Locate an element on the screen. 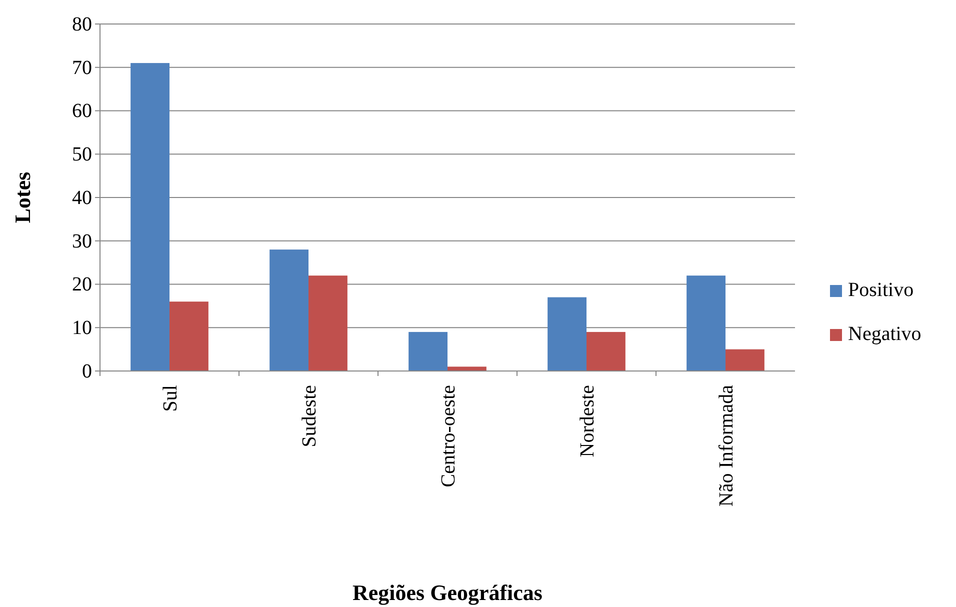 This screenshot has width=956, height=607. y-tick-label: 60 is located at coordinates (82, 111).